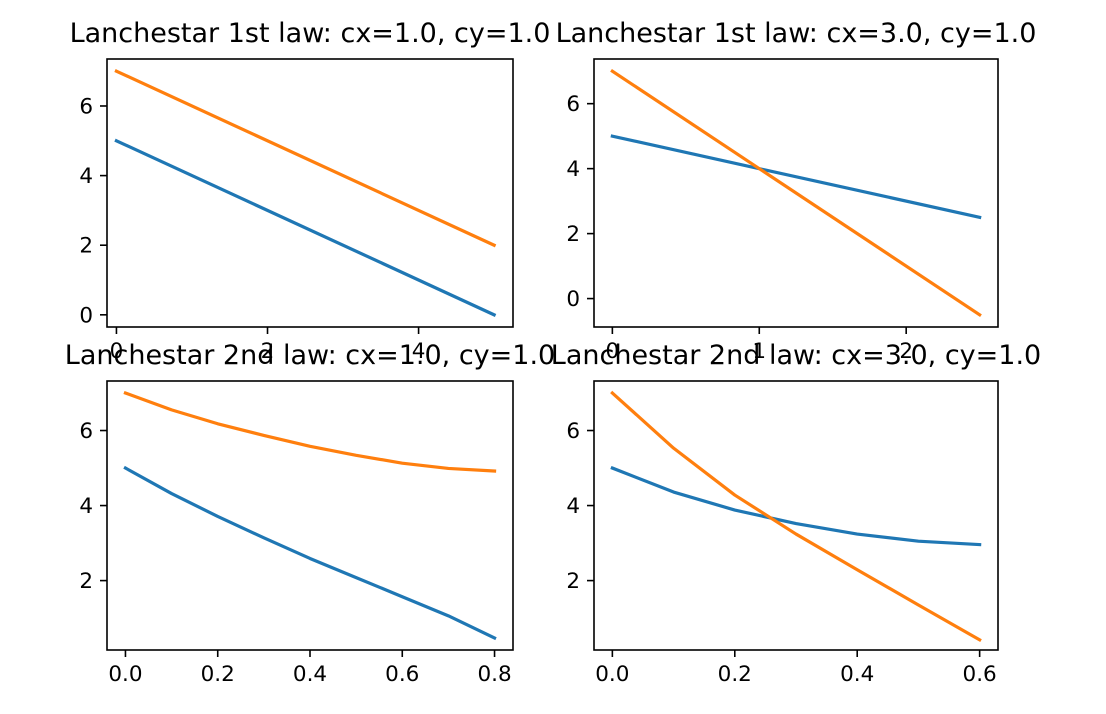 The height and width of the screenshot is (714, 1106). What do you see at coordinates (796, 355) in the screenshot?
I see `chart-title: Lanchestar 2nd law: cx=3.0, cy=1.0` at bounding box center [796, 355].